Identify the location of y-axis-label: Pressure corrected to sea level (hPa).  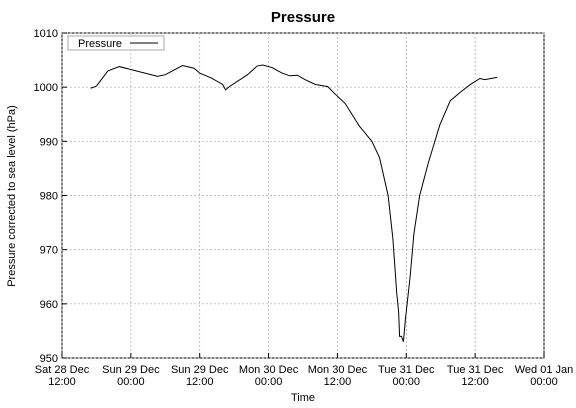
(12, 196).